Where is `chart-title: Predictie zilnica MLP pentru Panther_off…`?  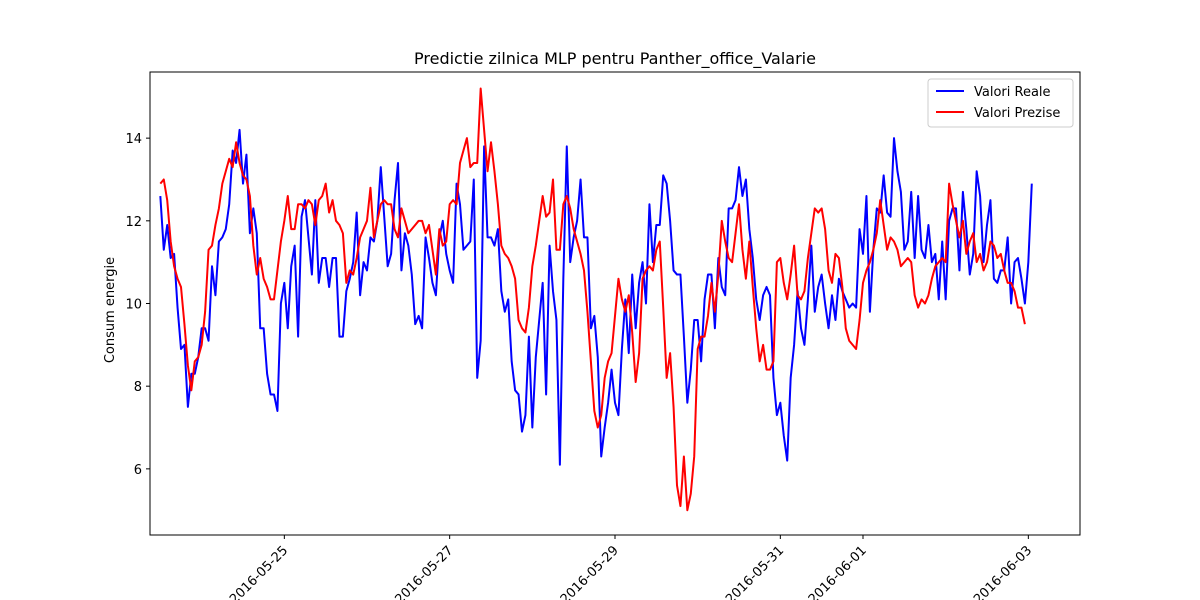 chart-title: Predictie zilnica MLP pentru Panther_off… is located at coordinates (615, 59).